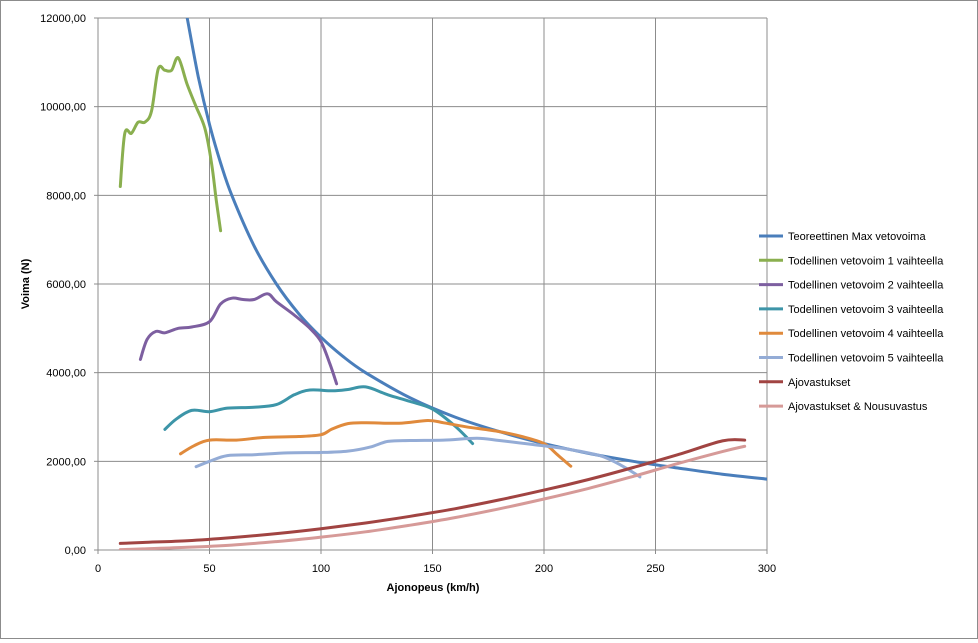  What do you see at coordinates (866, 359) in the screenshot?
I see `legend-label-6: Todellinen vetovoim 5 vaihteella` at bounding box center [866, 359].